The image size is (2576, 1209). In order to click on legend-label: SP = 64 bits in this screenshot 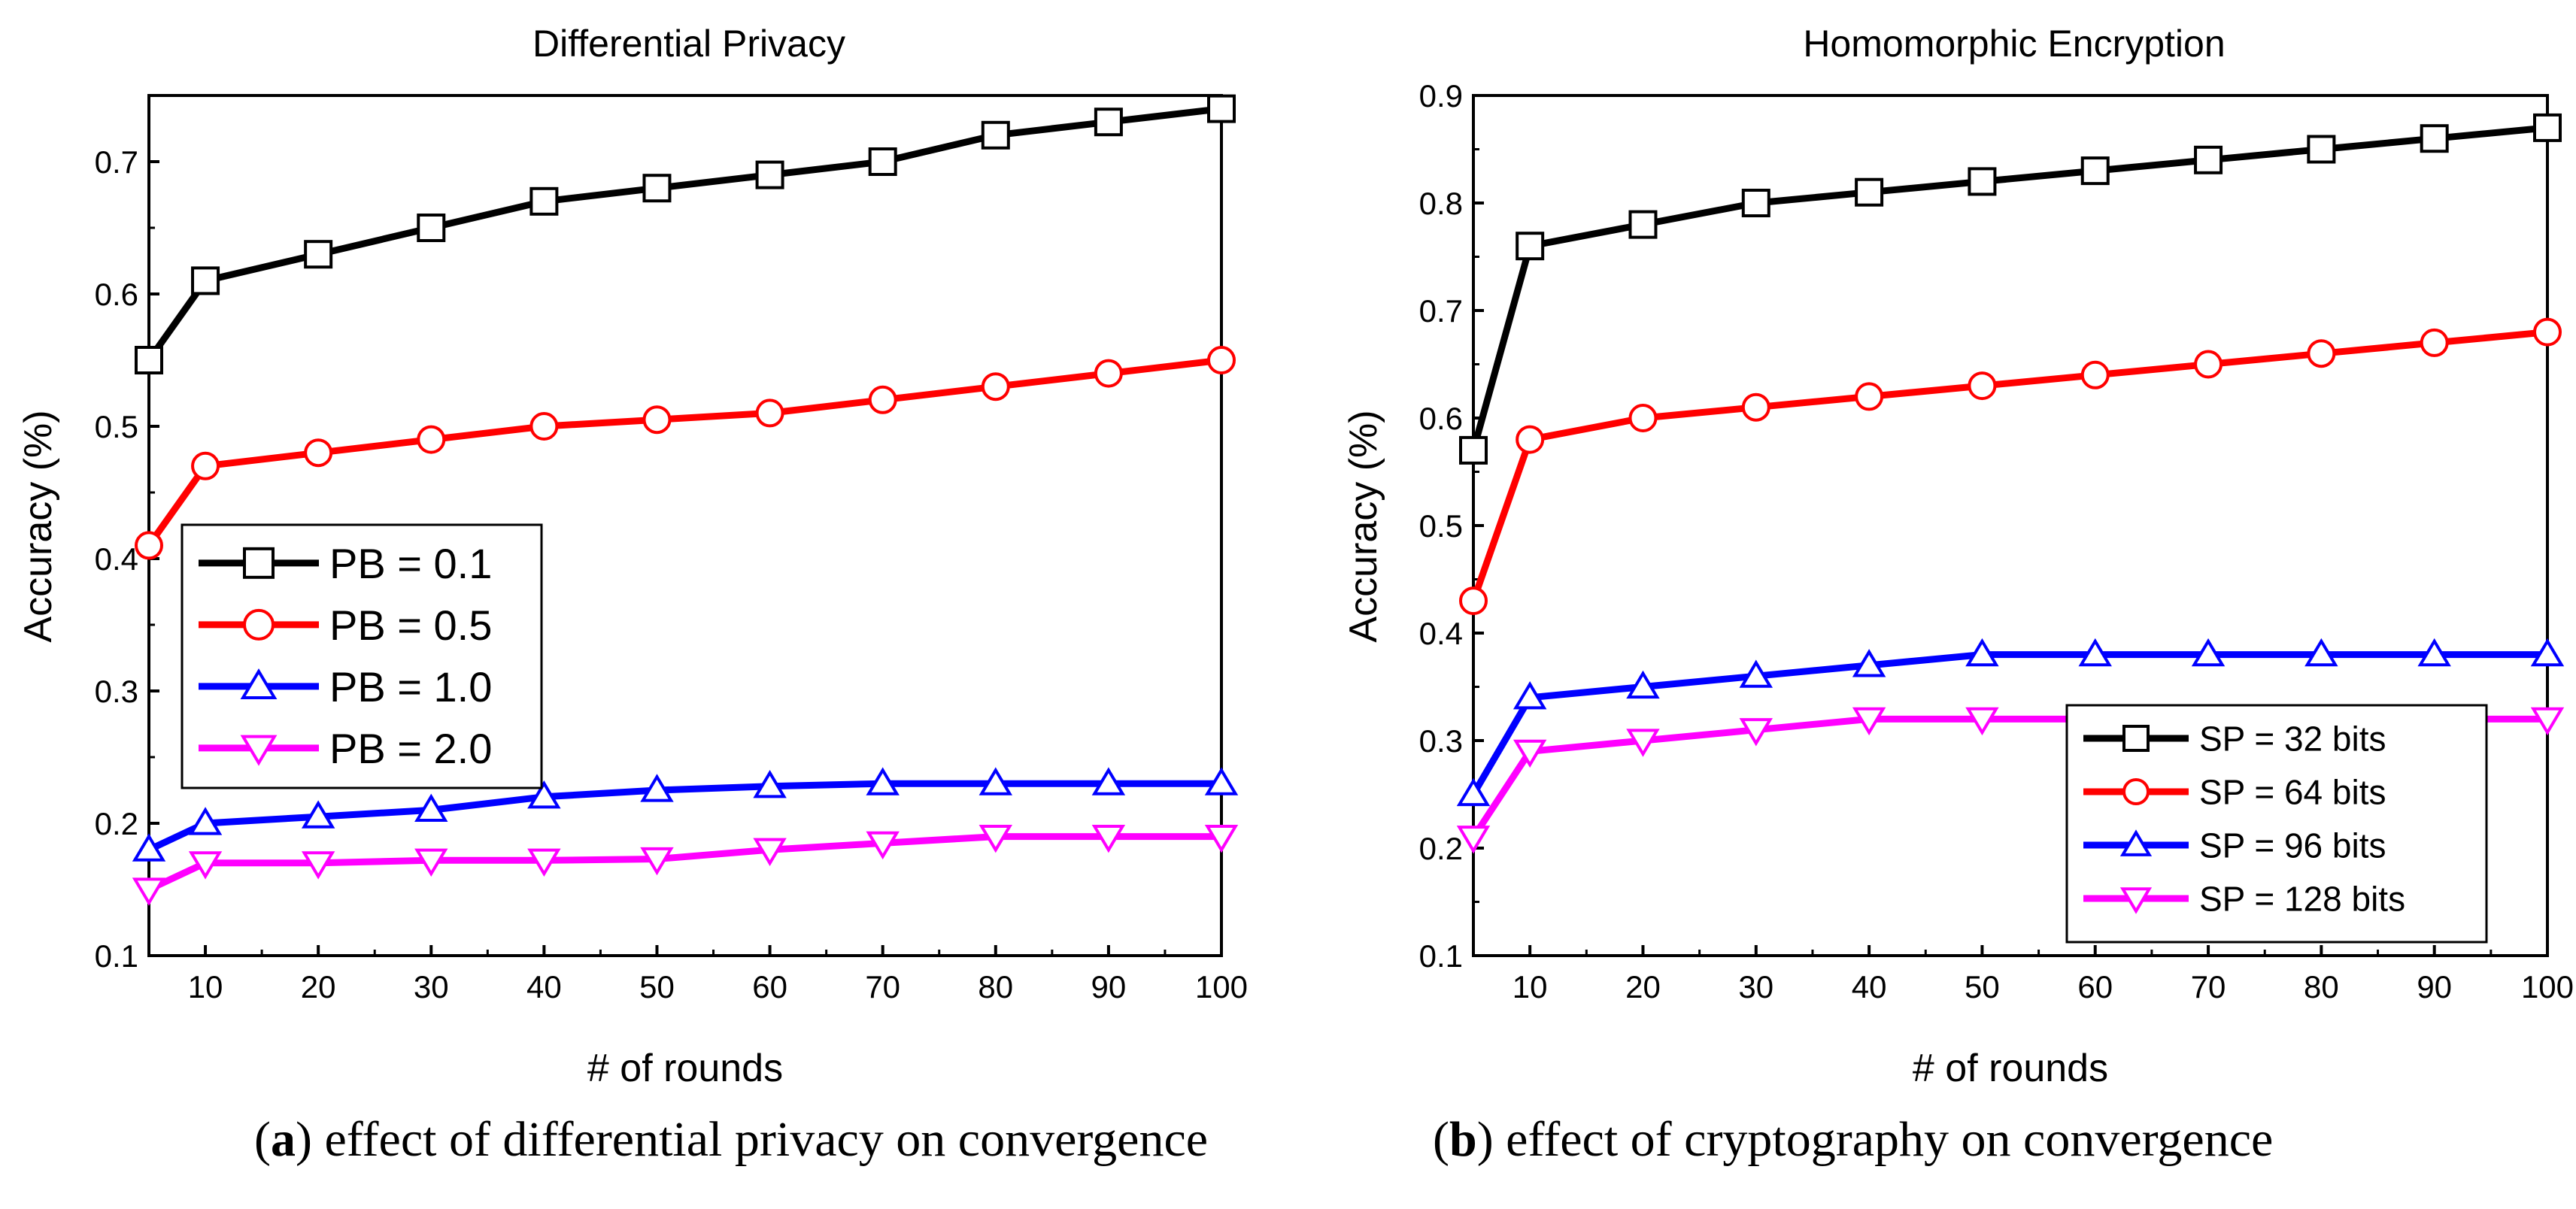, I will do `click(2292, 792)`.